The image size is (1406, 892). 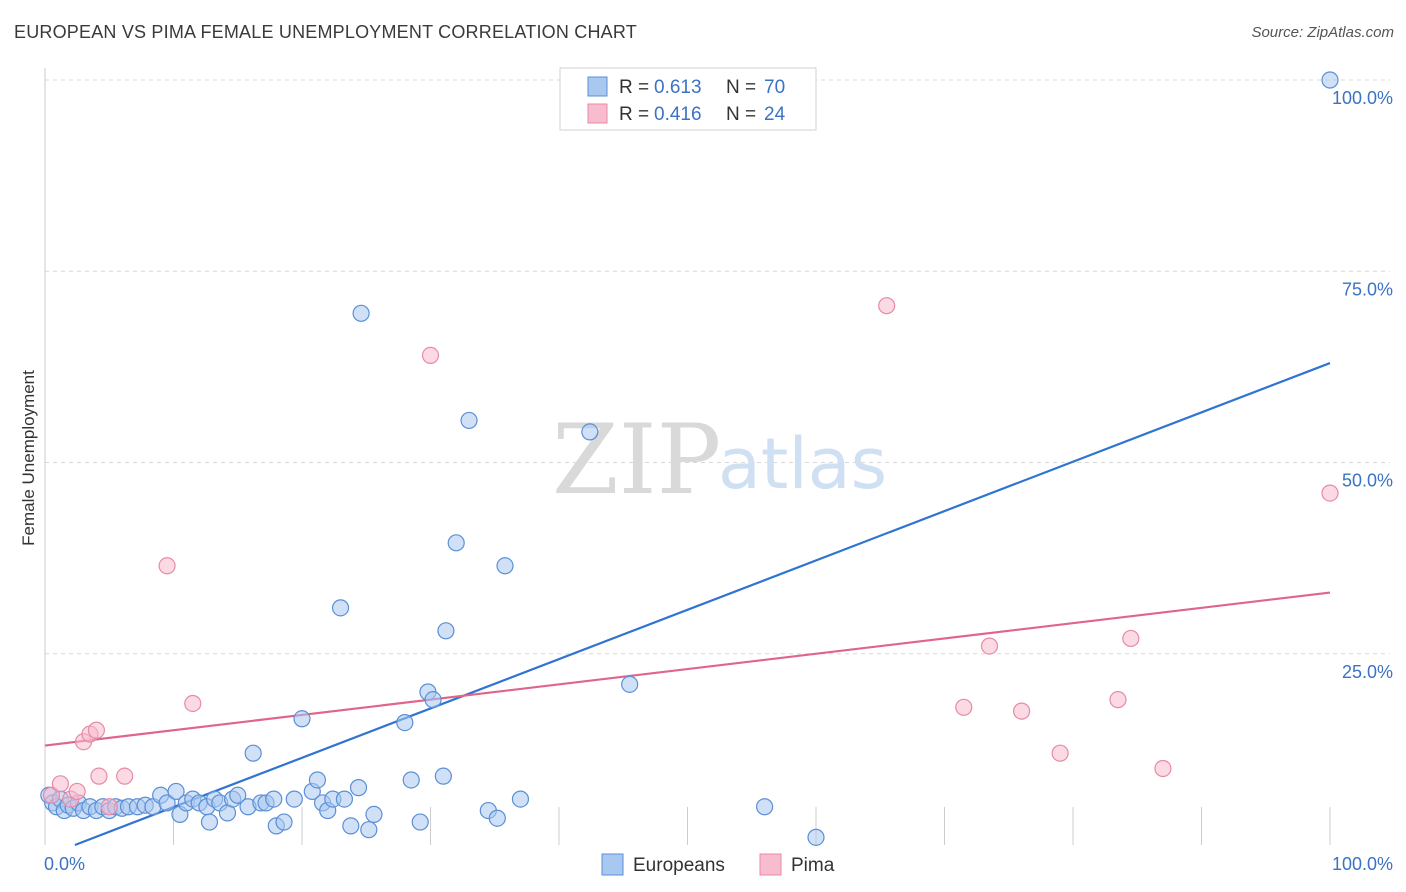 I want to click on bottom-legend-swatch-pima, so click(x=770, y=864).